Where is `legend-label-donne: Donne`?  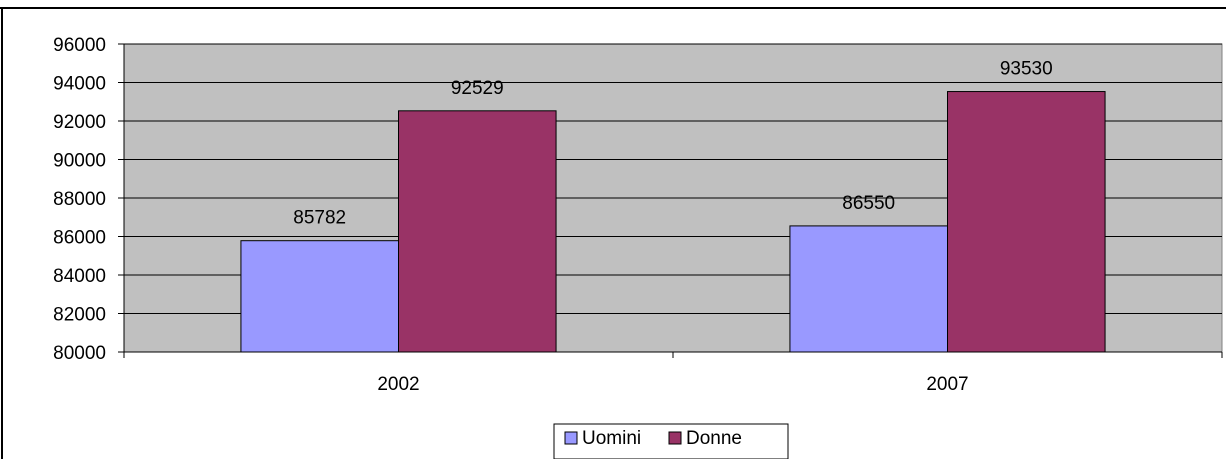 legend-label-donne: Donne is located at coordinates (714, 438).